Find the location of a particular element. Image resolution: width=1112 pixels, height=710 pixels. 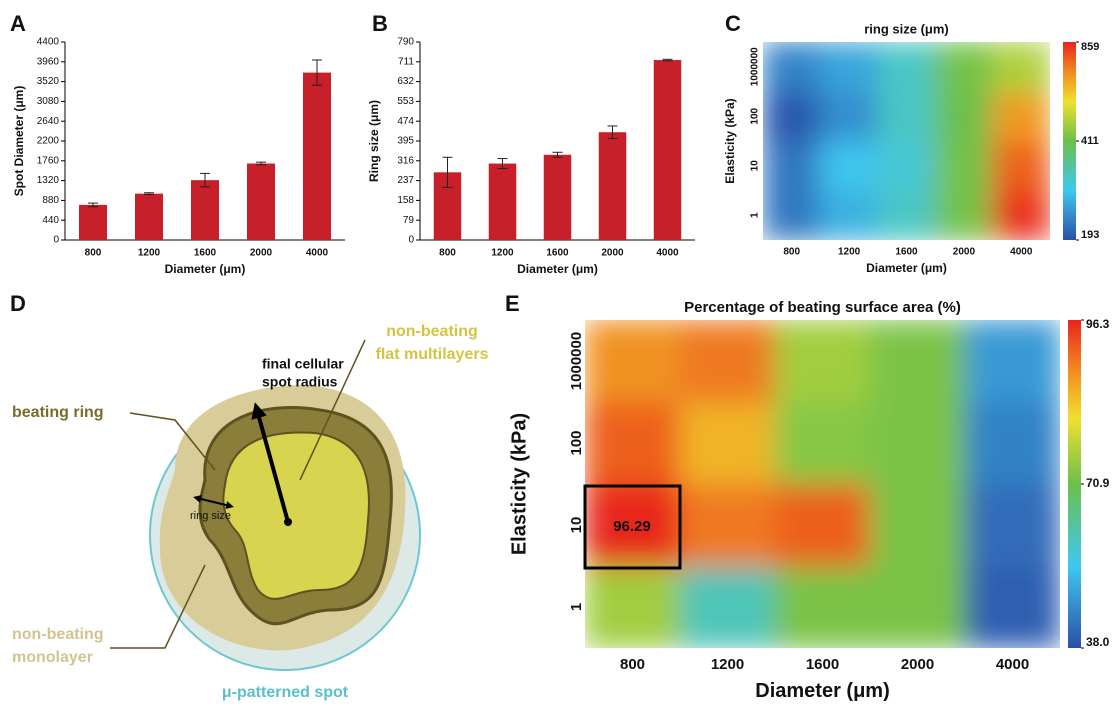

colorbar-label: 193 is located at coordinates (1090, 235).